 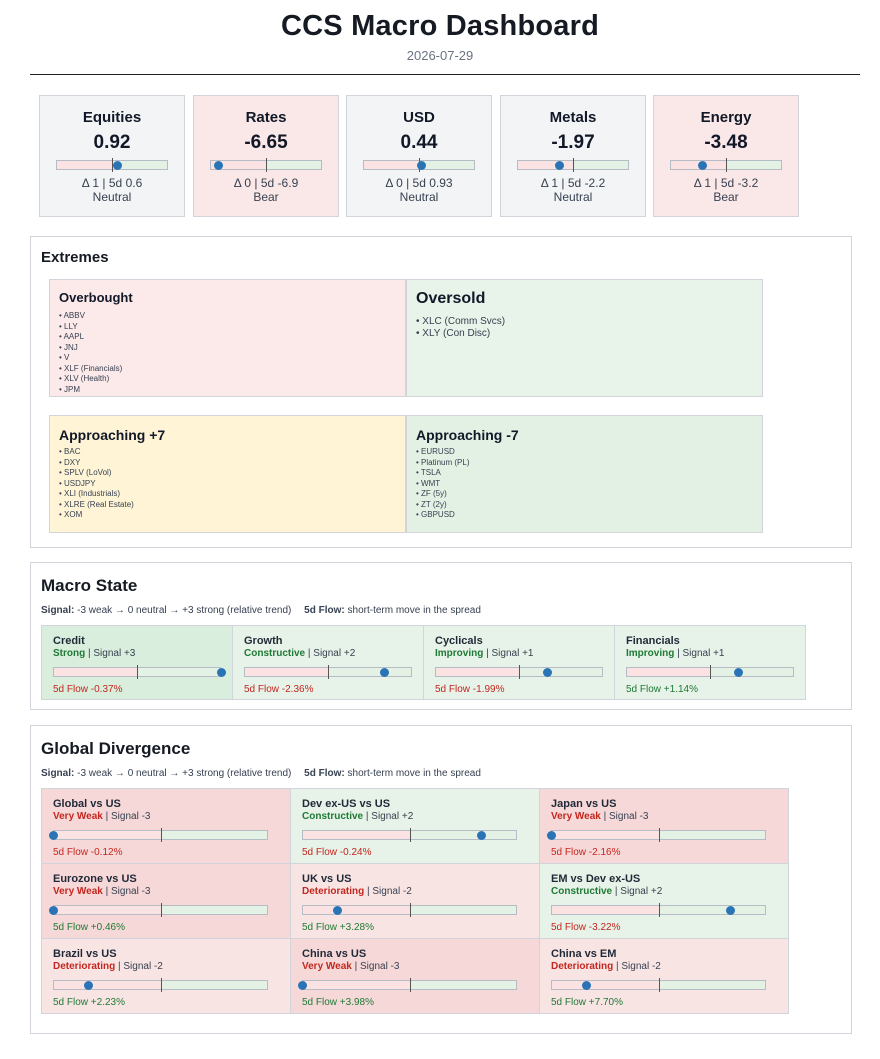 What do you see at coordinates (112, 183) in the screenshot?
I see `card-delta: Δ 1 | 5d 0.6` at bounding box center [112, 183].